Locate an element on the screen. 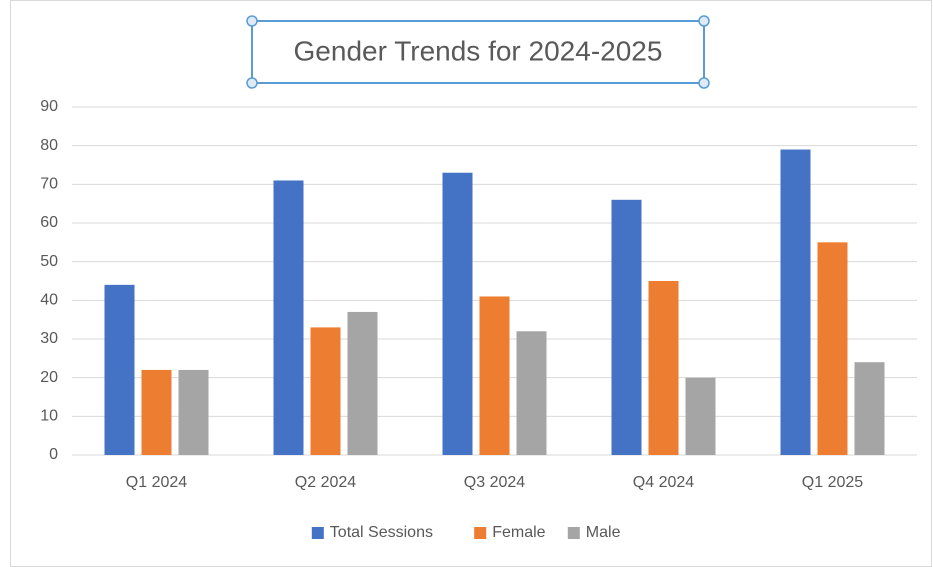 This screenshot has height=567, width=933. y-tick-label: 40 is located at coordinates (49, 300).